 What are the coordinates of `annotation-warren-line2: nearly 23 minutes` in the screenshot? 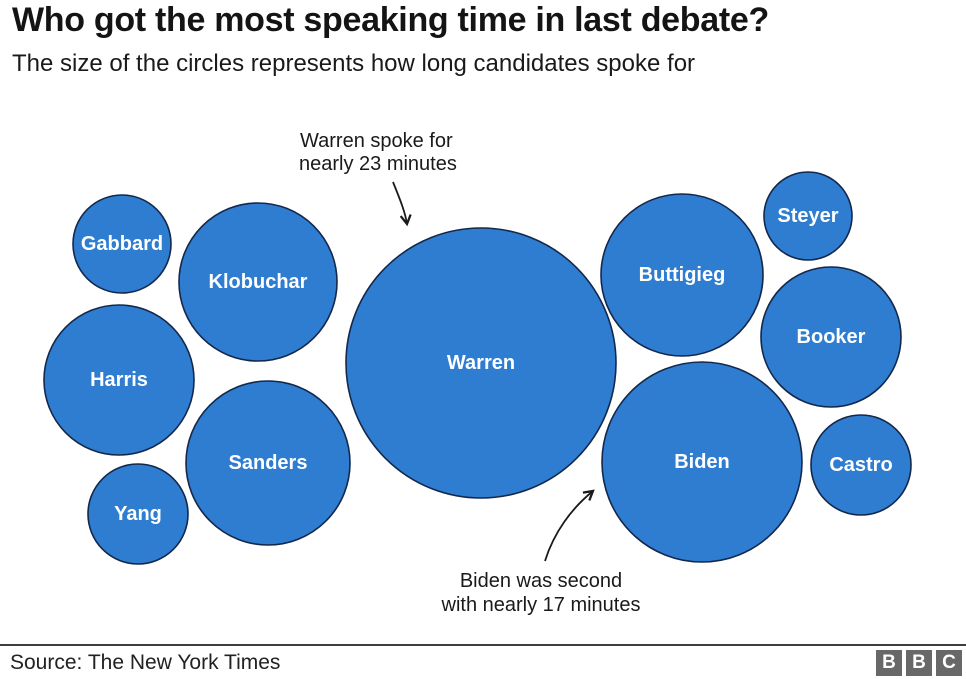 It's located at (378, 164).